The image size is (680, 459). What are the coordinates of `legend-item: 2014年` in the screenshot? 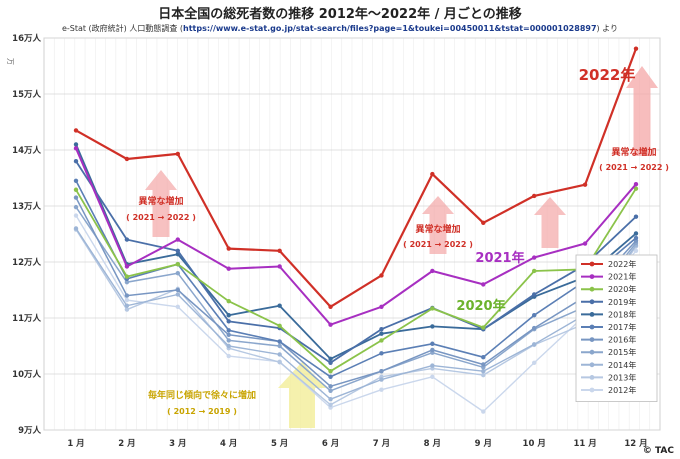 It's located at (608, 365).